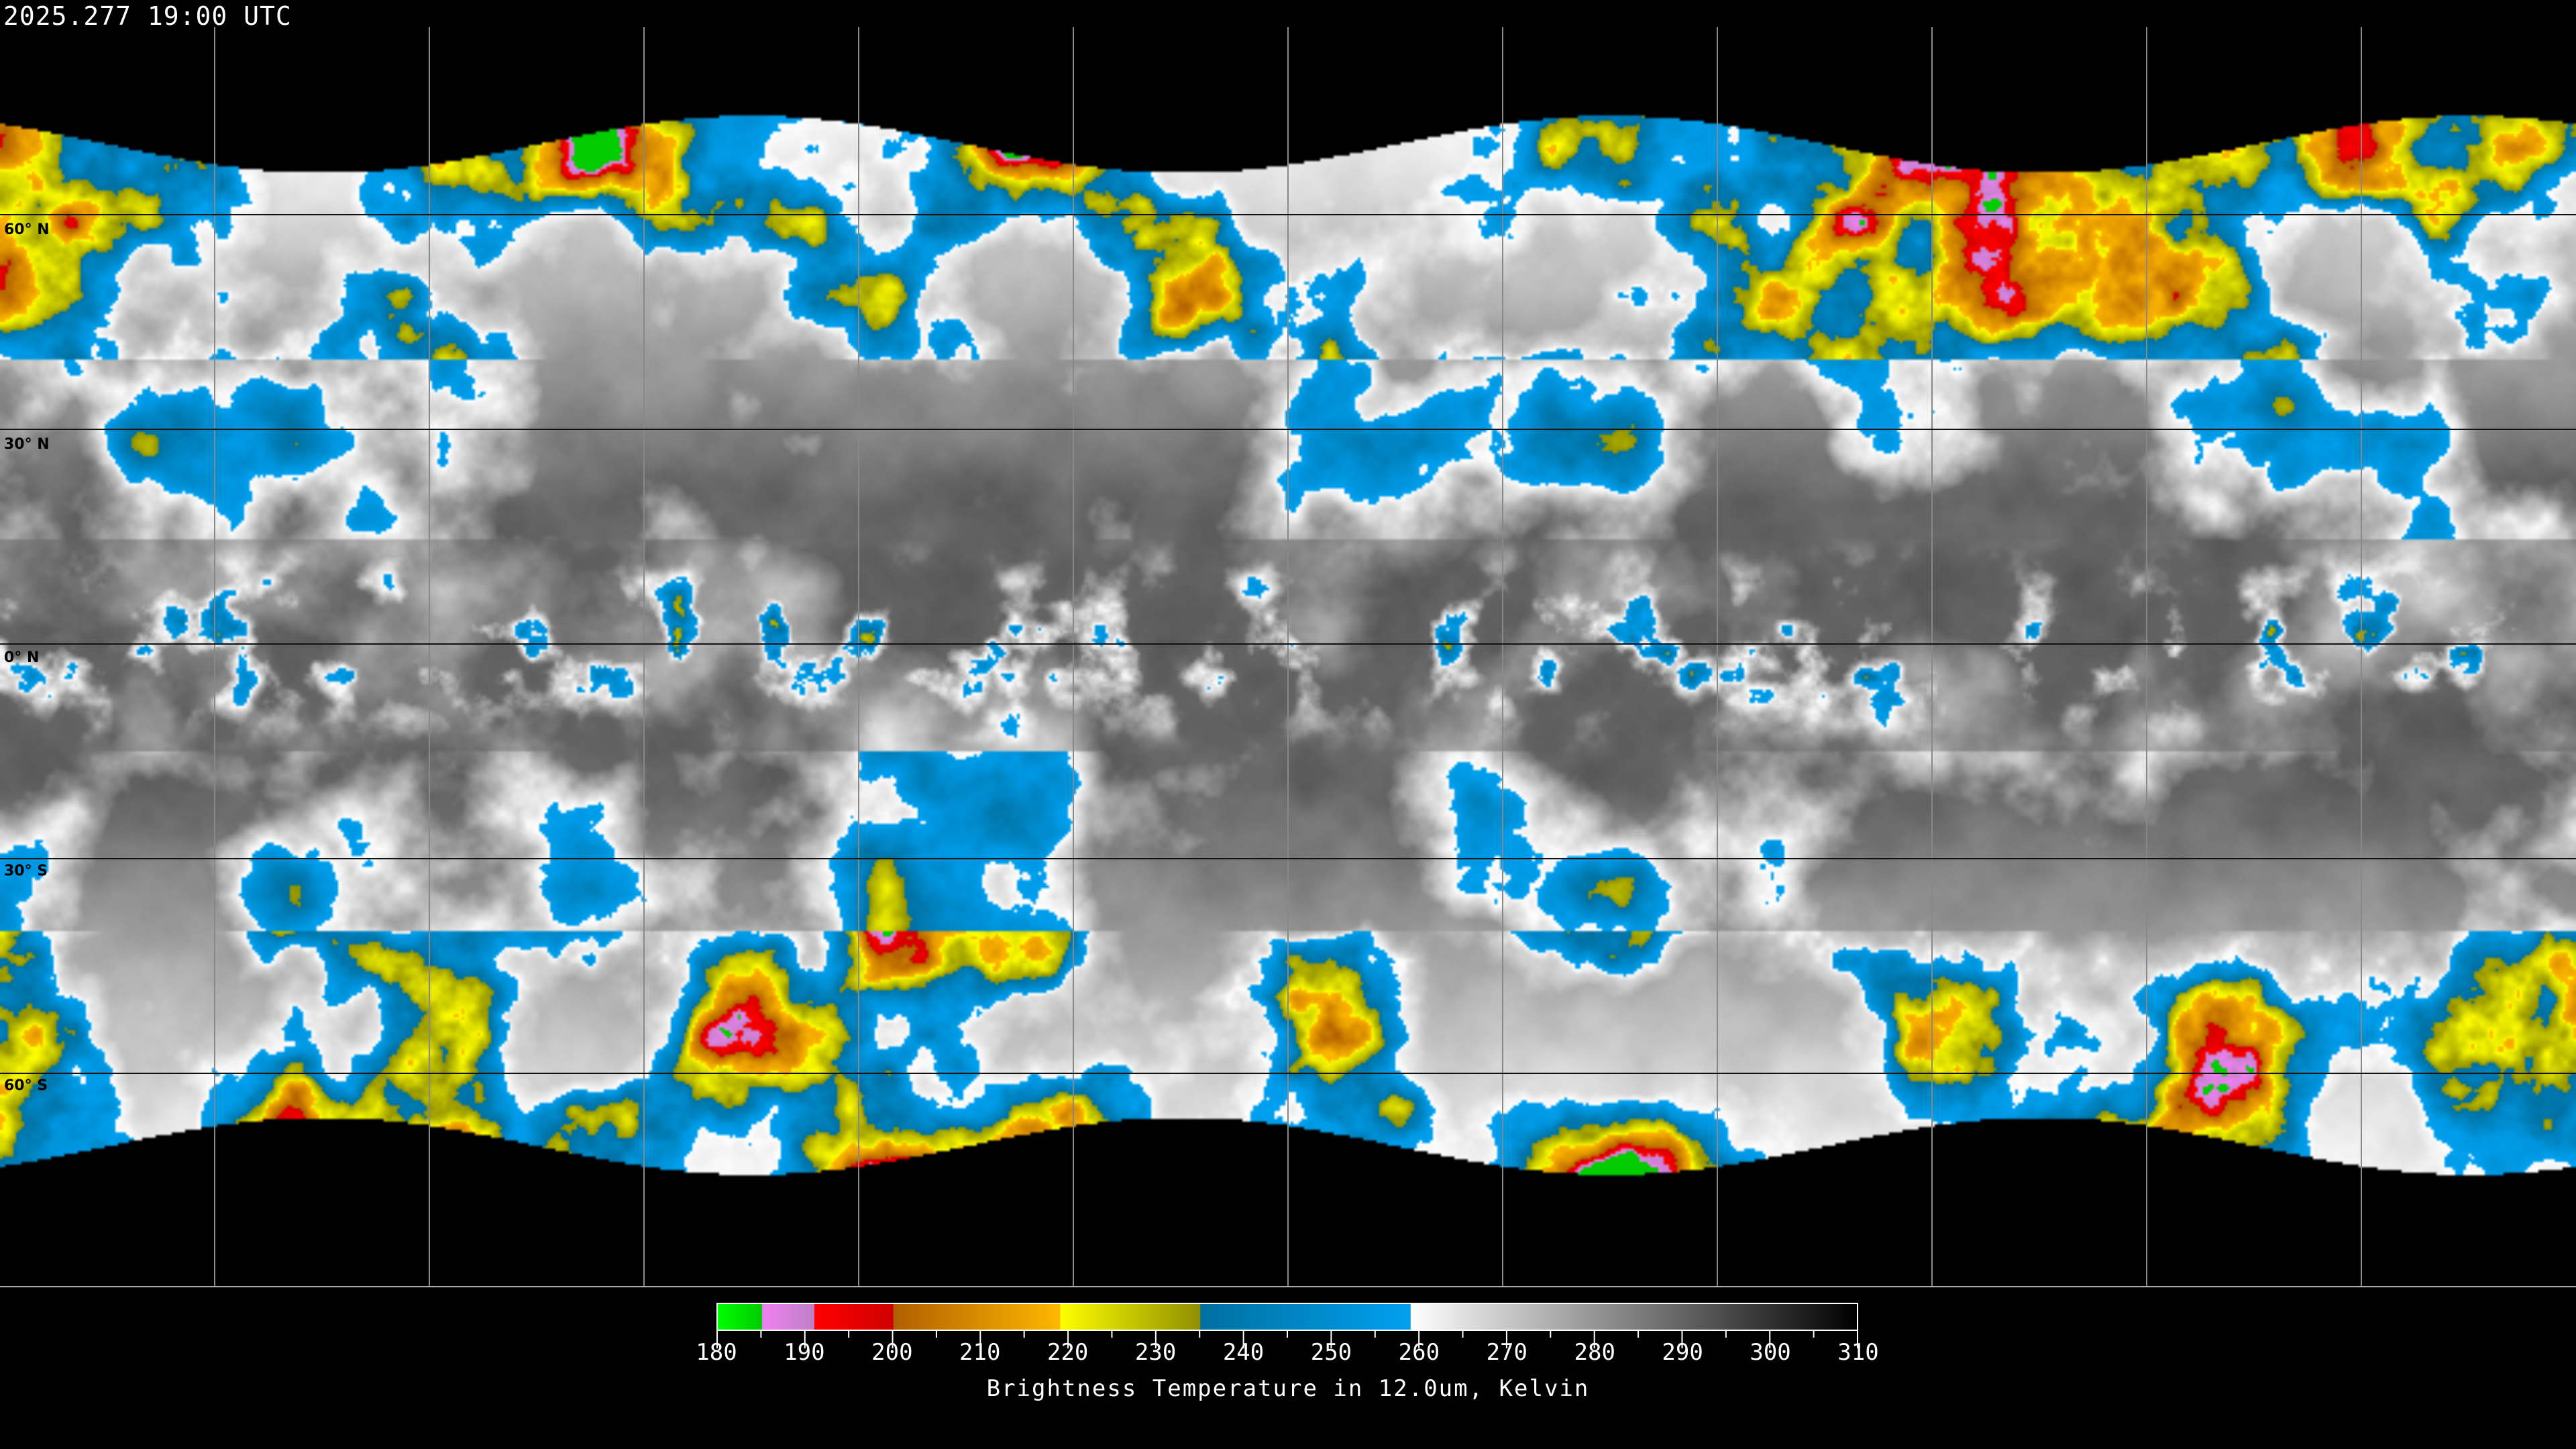 Image resolution: width=2576 pixels, height=1449 pixels. Describe the element at coordinates (1243, 1352) in the screenshot. I see `tick-label-240: 240` at that location.